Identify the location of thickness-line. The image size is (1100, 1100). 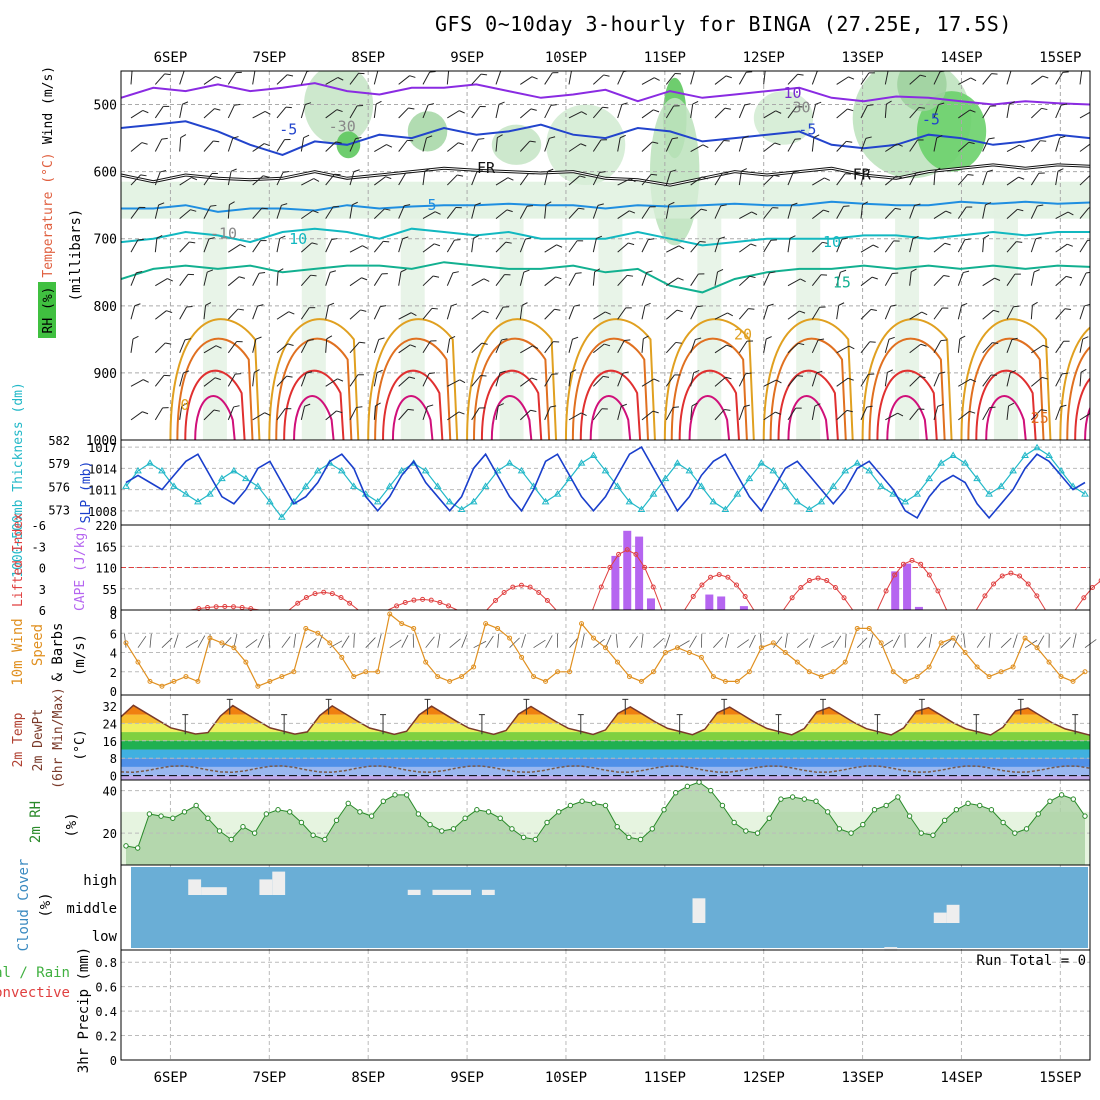
(605, 482).